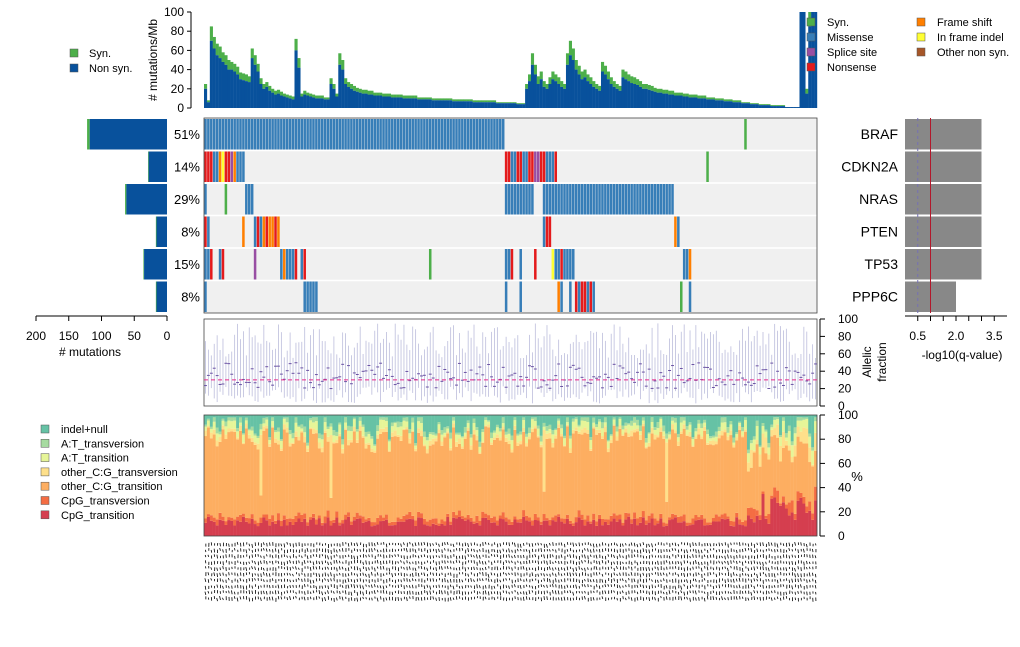 This screenshot has height=647, width=1020. What do you see at coordinates (943, 264) in the screenshot?
I see `qvalue-bar` at bounding box center [943, 264].